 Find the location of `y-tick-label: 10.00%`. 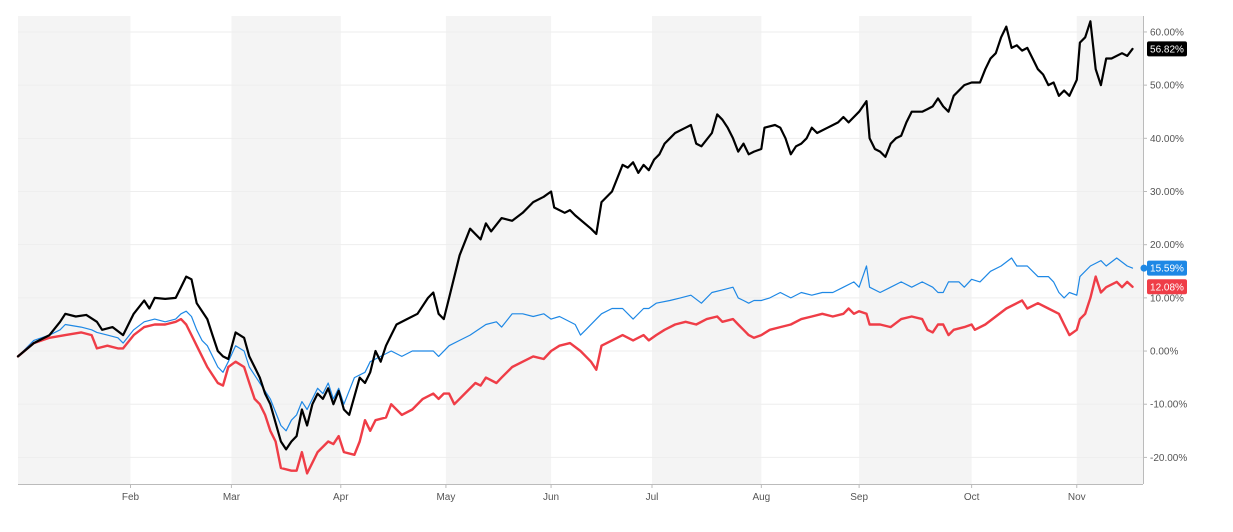

y-tick-label: 10.00% is located at coordinates (1167, 298).